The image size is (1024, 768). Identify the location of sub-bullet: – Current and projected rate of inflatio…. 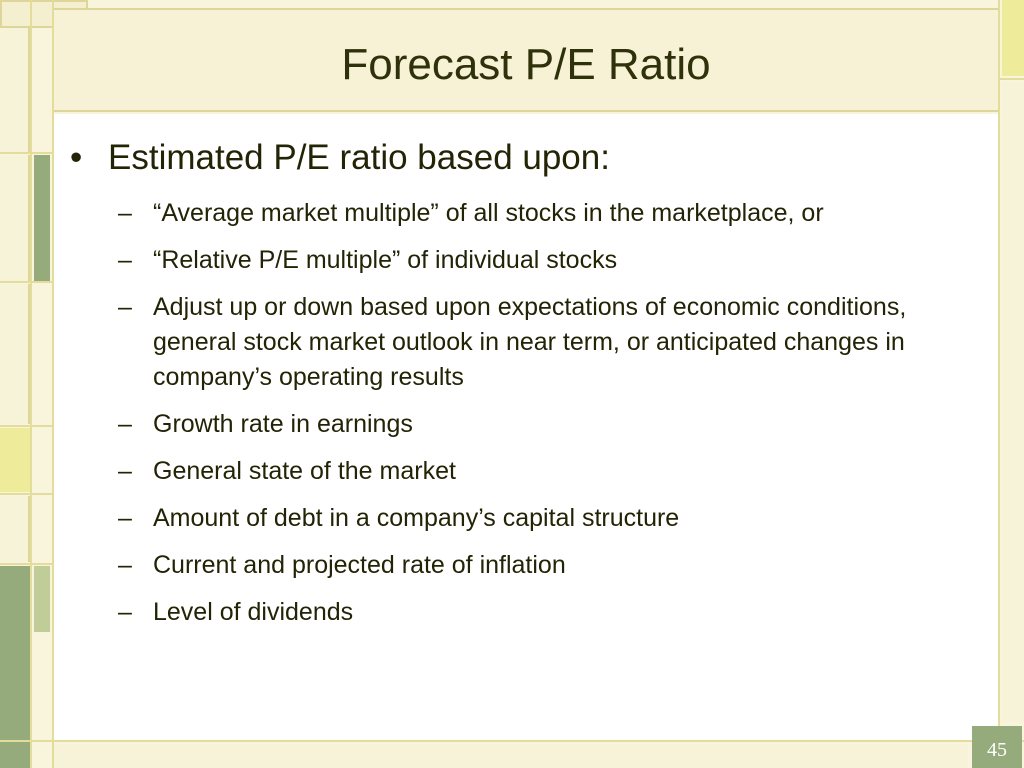
(548, 565).